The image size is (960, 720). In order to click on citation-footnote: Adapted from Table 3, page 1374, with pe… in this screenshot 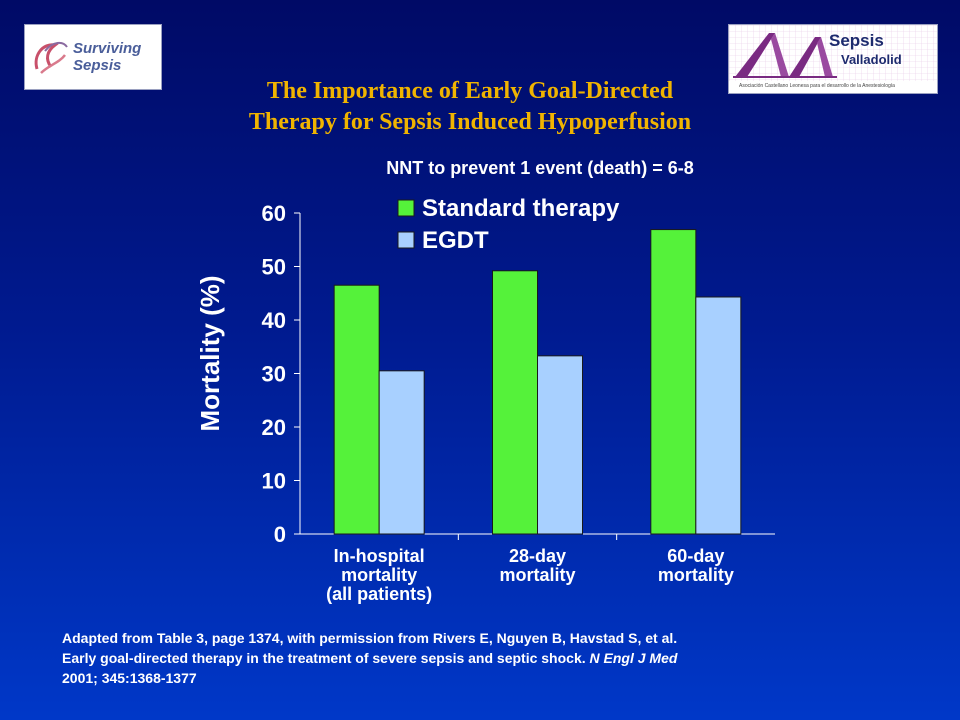, I will do `click(492, 658)`.